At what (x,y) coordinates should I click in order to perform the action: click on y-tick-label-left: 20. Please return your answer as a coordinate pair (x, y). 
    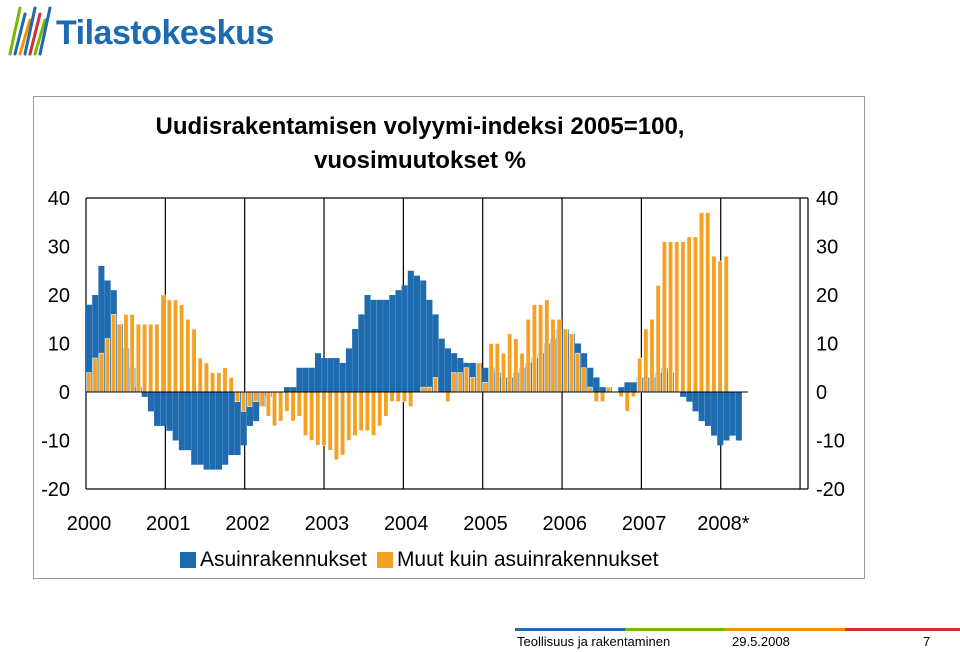
    Looking at the image, I should click on (59, 296).